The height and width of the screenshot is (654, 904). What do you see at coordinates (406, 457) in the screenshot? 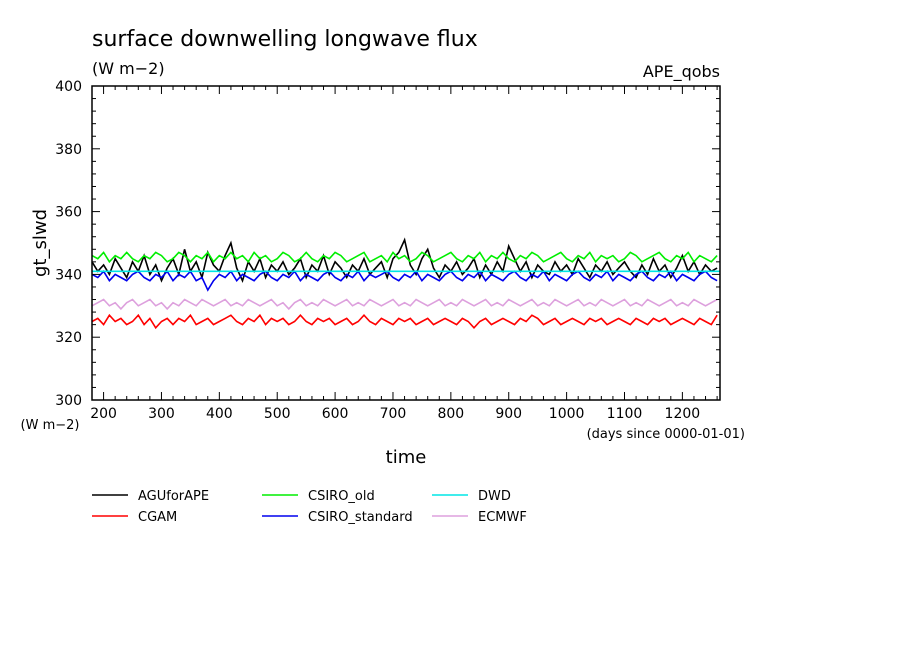
I see `x-axis-title: time` at bounding box center [406, 457].